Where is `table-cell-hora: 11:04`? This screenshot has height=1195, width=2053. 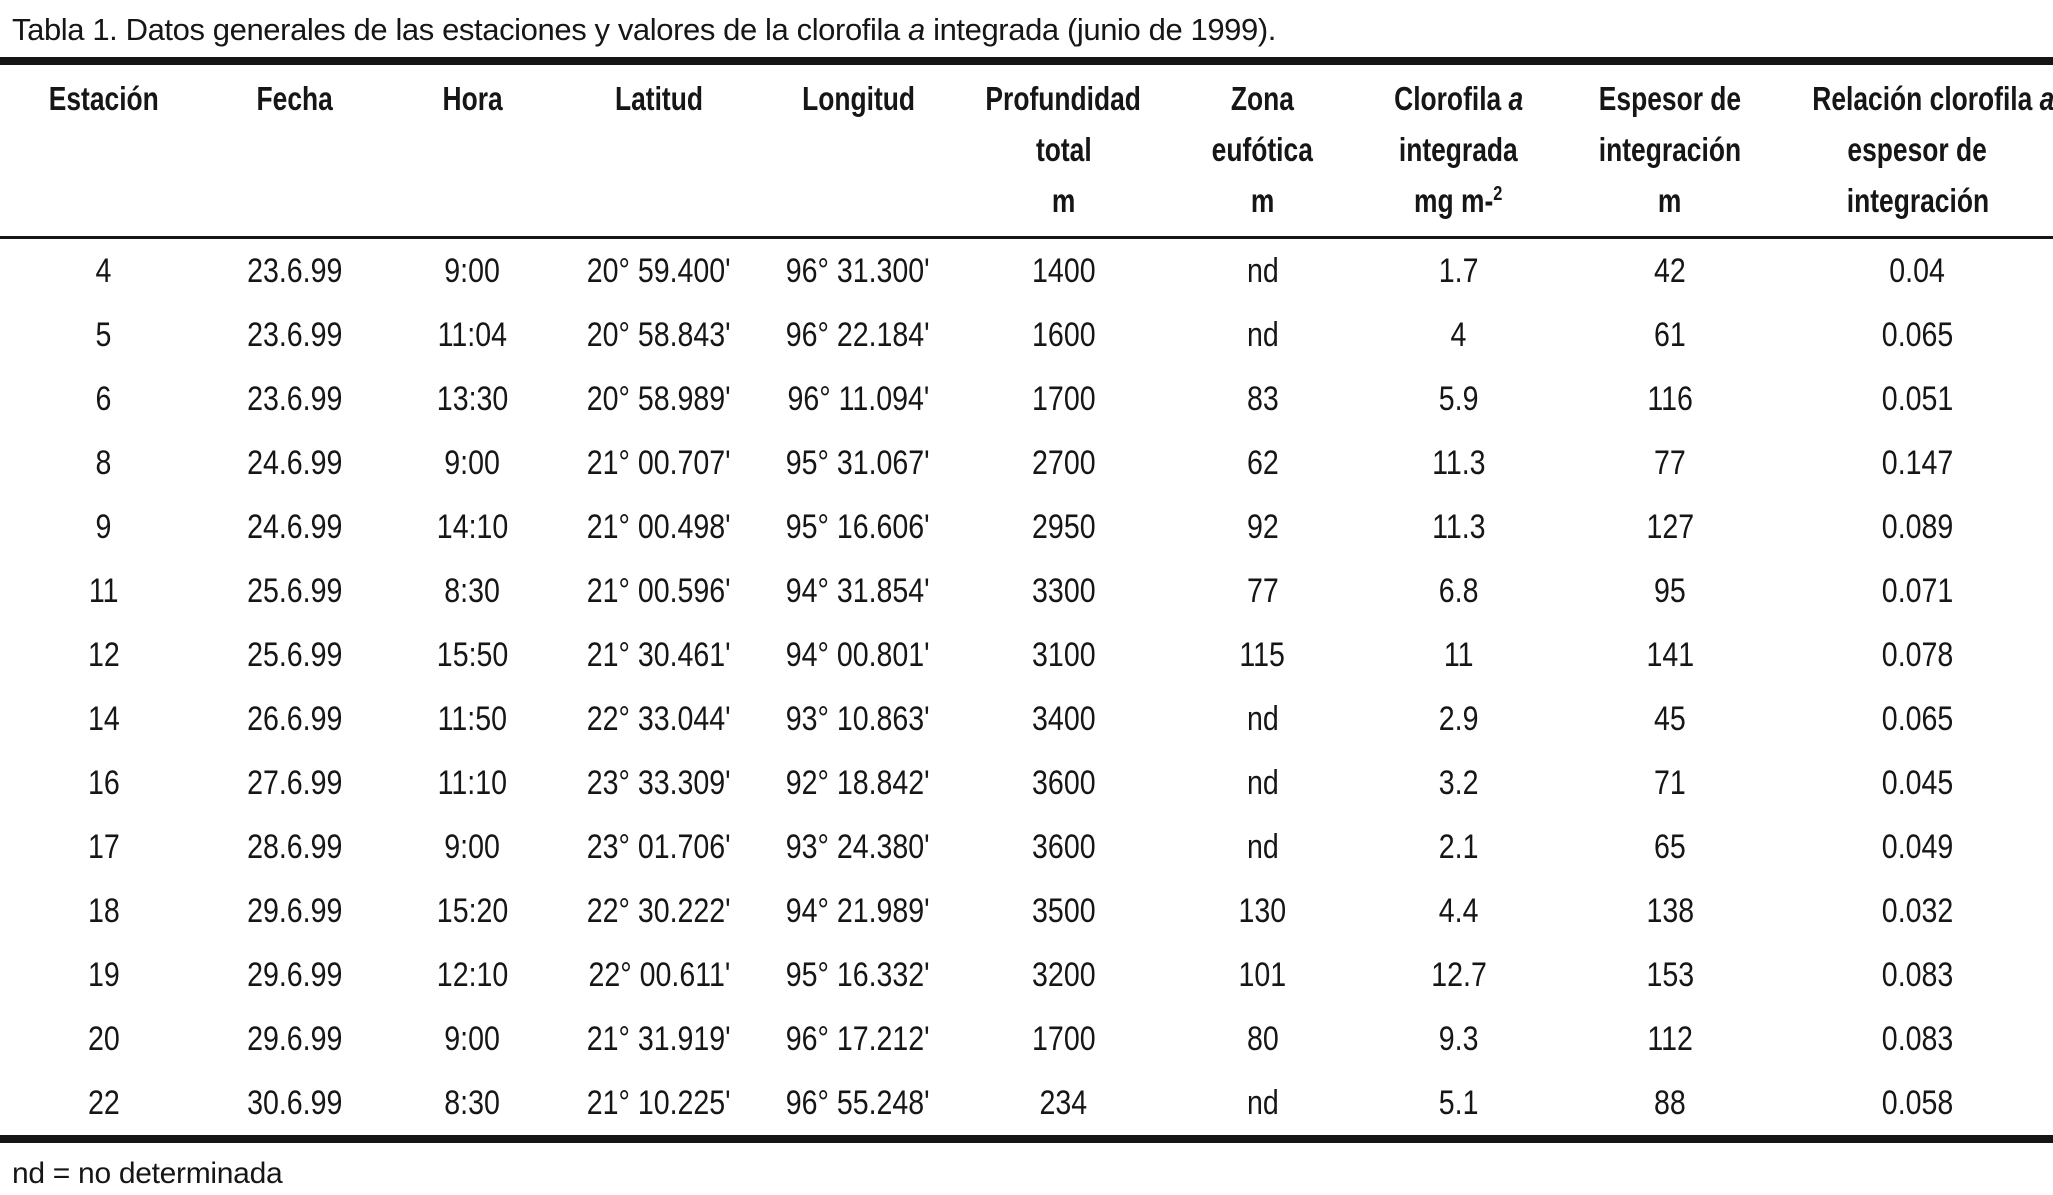
table-cell-hora: 11:04 is located at coordinates (472, 335).